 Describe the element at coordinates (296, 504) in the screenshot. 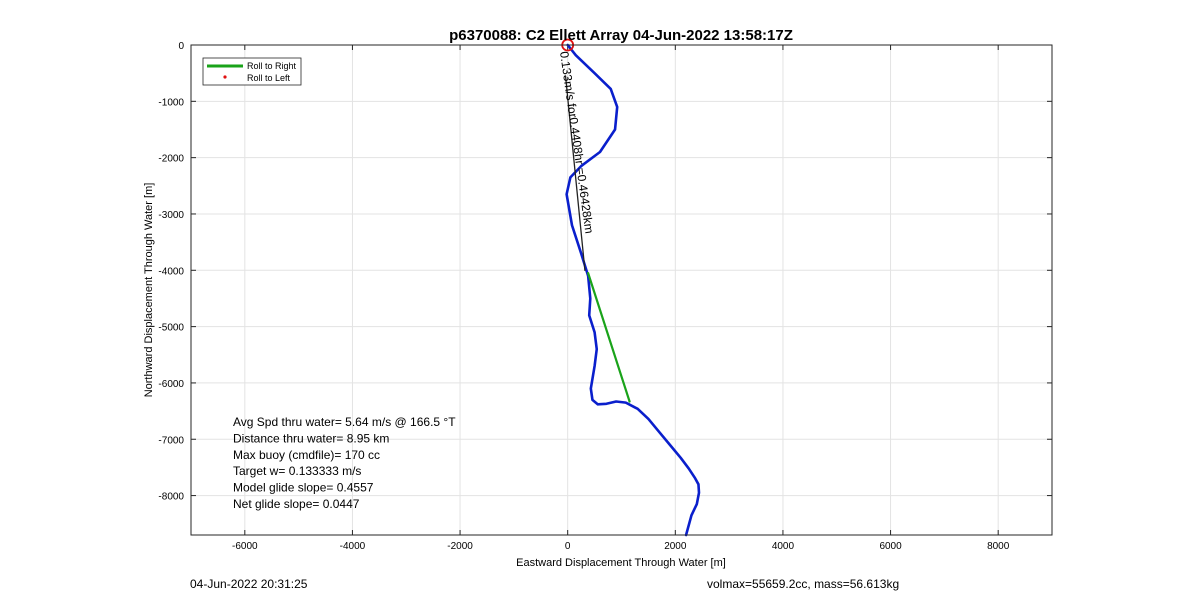

I see `stats-line: Net glide slope= 0.0447` at that location.